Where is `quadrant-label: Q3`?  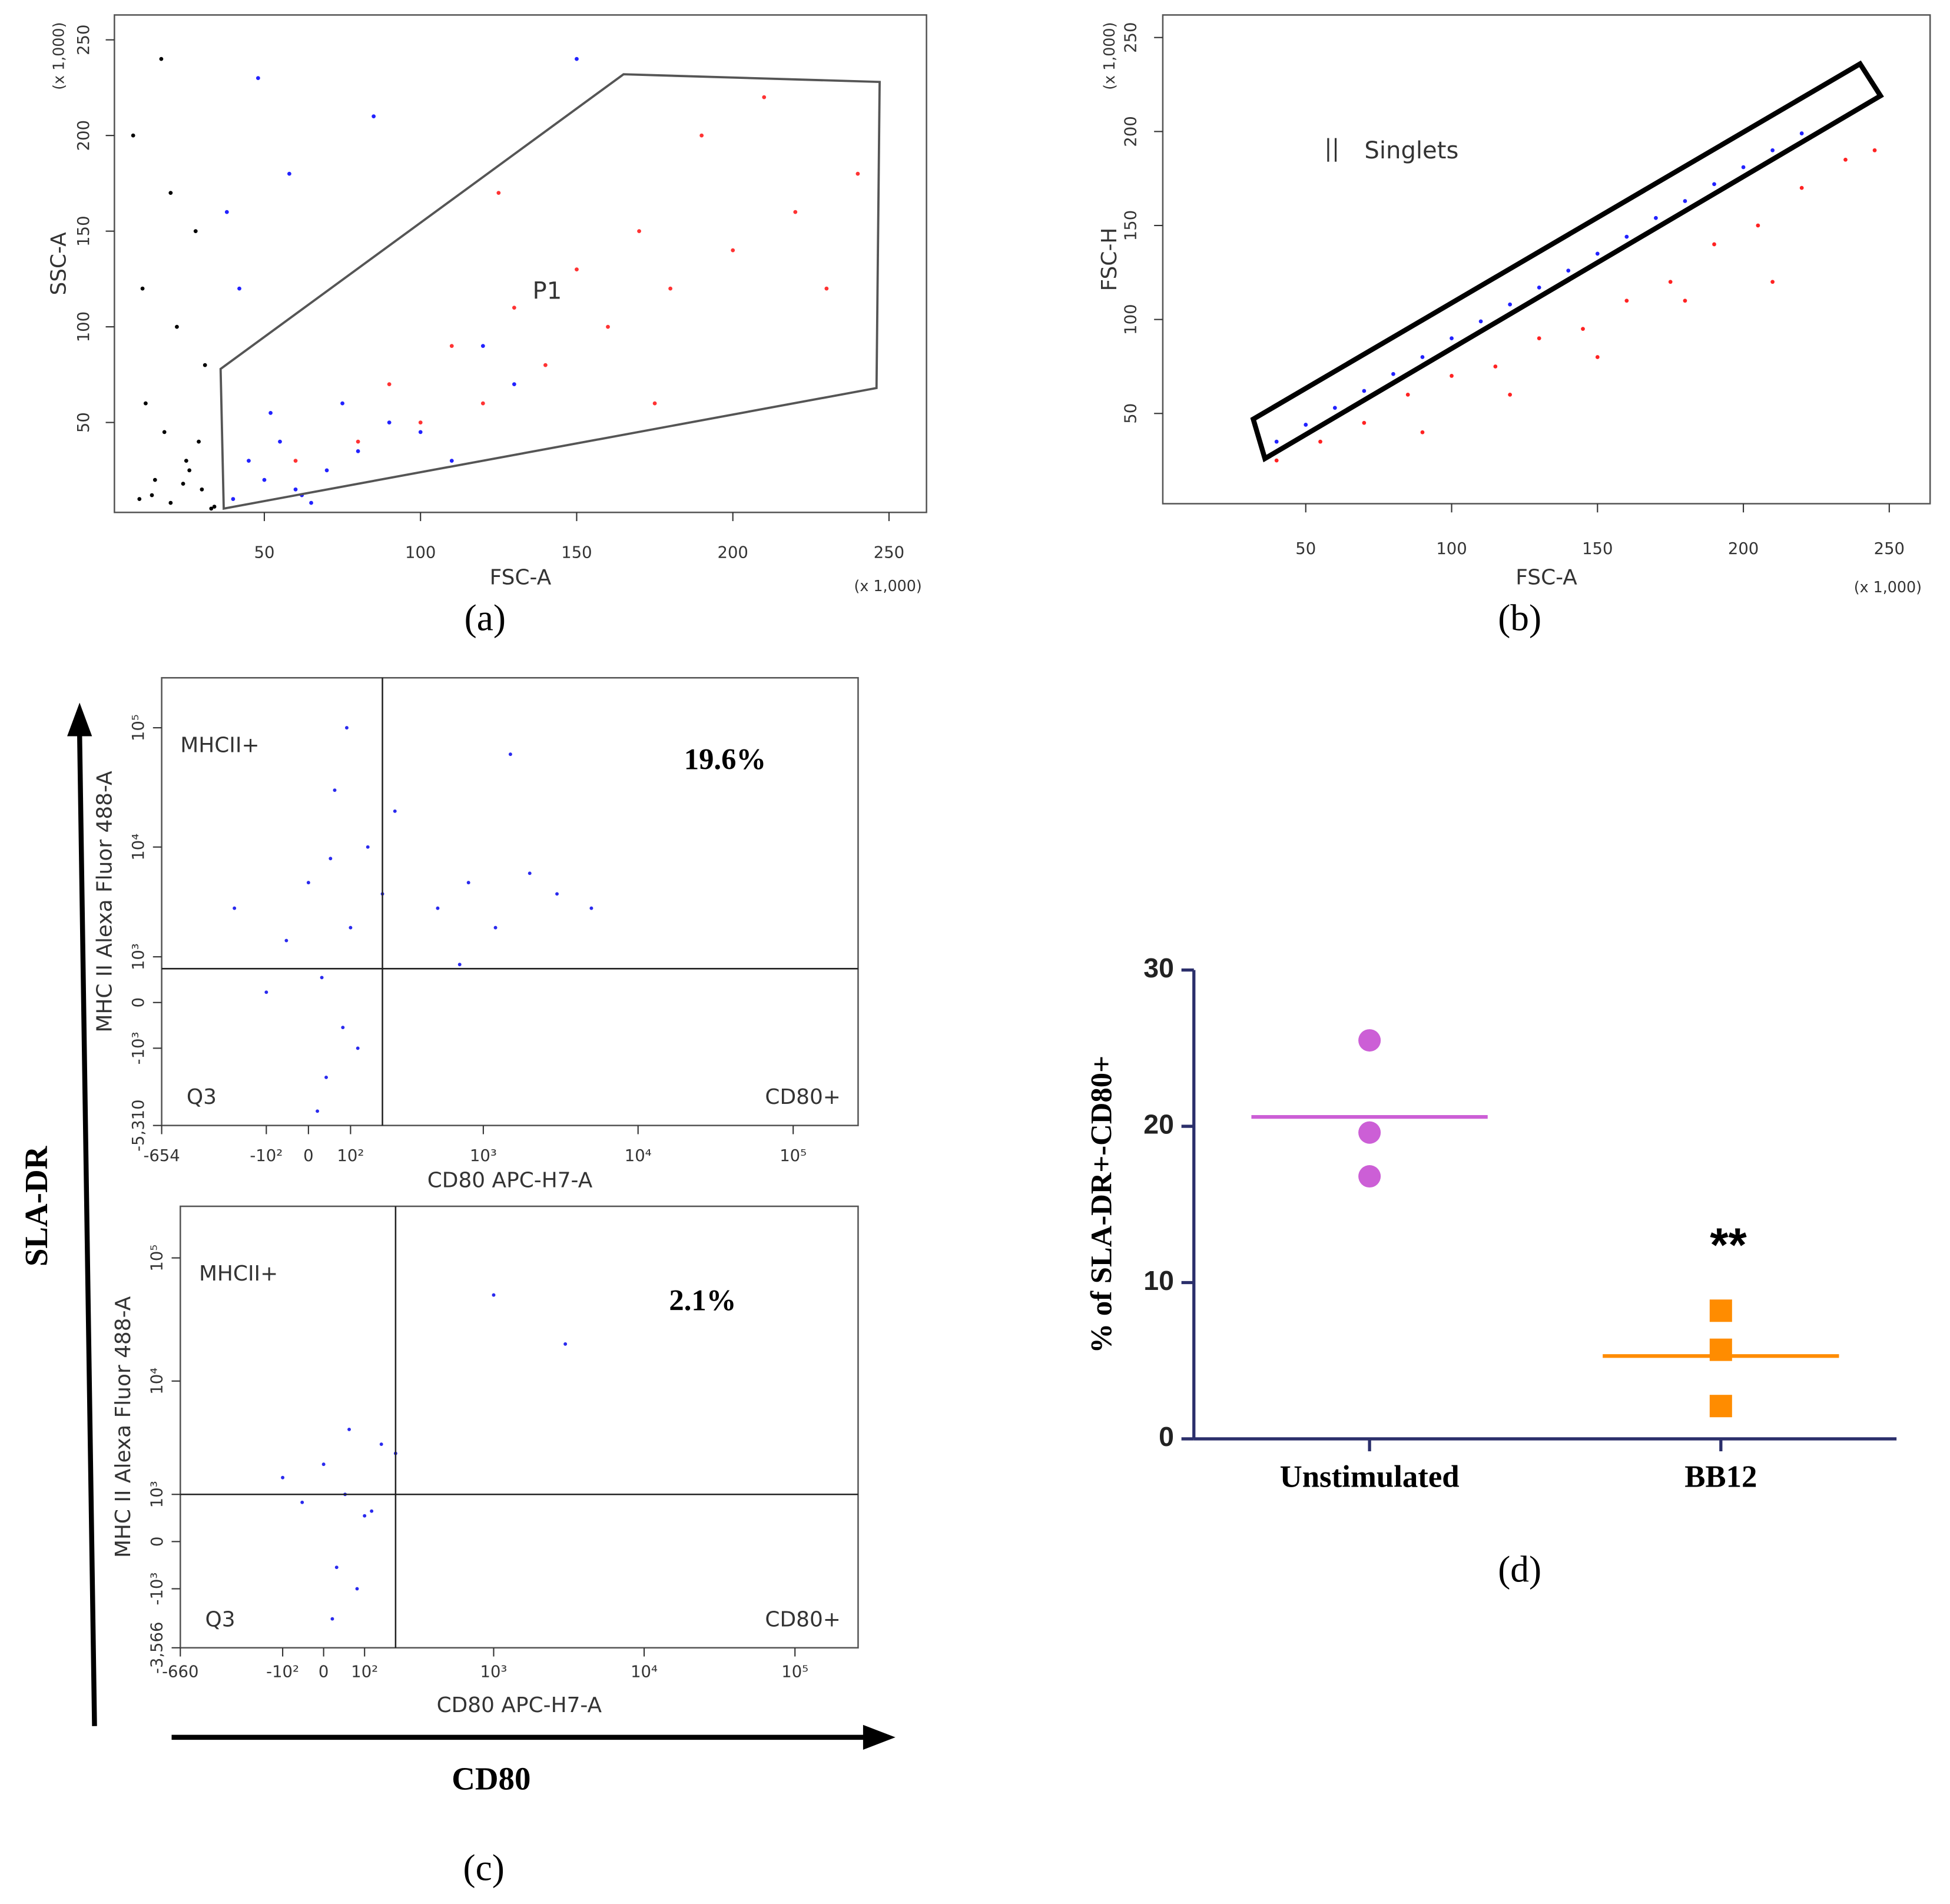 quadrant-label: Q3 is located at coordinates (202, 1097).